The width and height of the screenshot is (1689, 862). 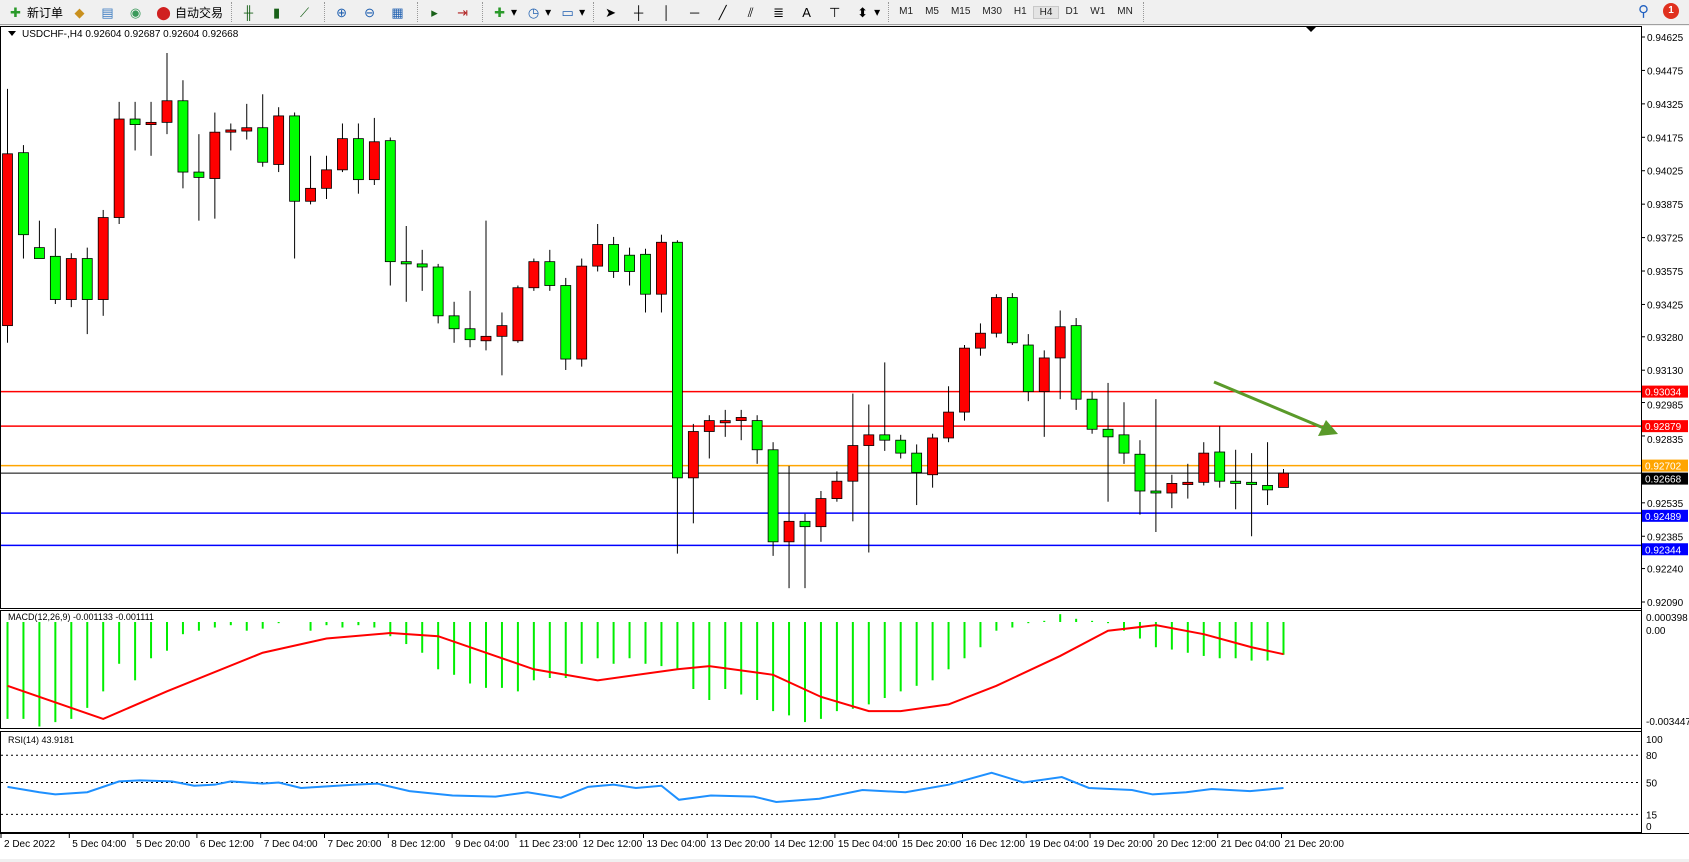 I want to click on time-label: 6 Dec 12:00, so click(x=227, y=844).